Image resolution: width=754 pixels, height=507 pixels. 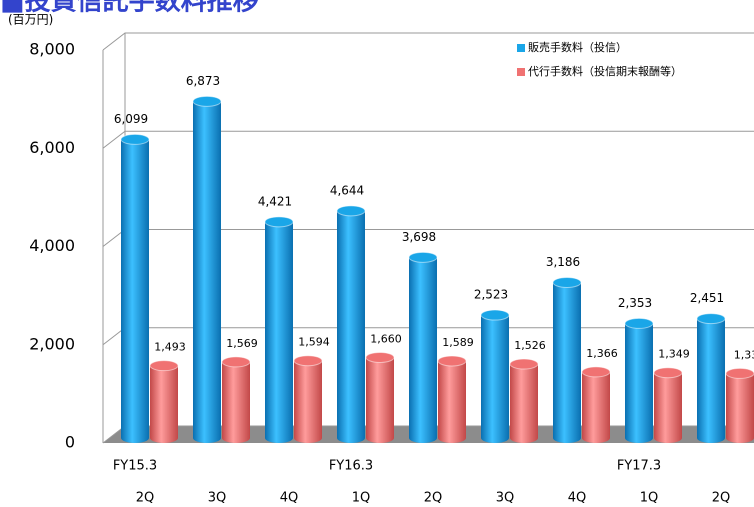 What do you see at coordinates (707, 298) in the screenshot?
I see `data-label: 2,451` at bounding box center [707, 298].